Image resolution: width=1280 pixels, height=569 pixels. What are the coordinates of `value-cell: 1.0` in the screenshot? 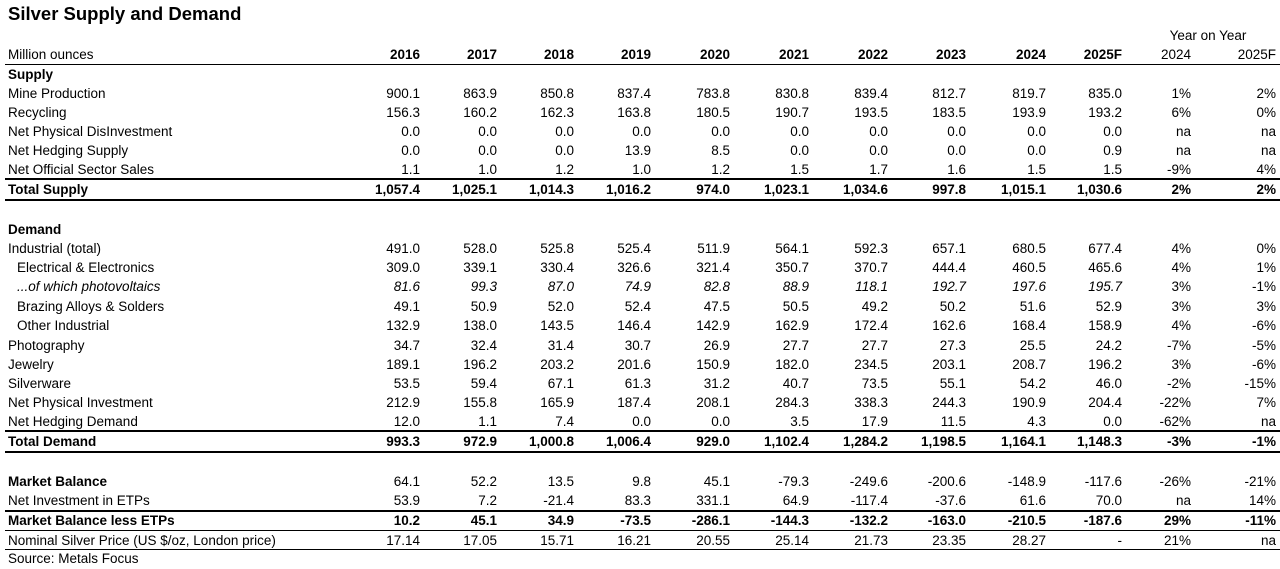 It's located at (487, 169).